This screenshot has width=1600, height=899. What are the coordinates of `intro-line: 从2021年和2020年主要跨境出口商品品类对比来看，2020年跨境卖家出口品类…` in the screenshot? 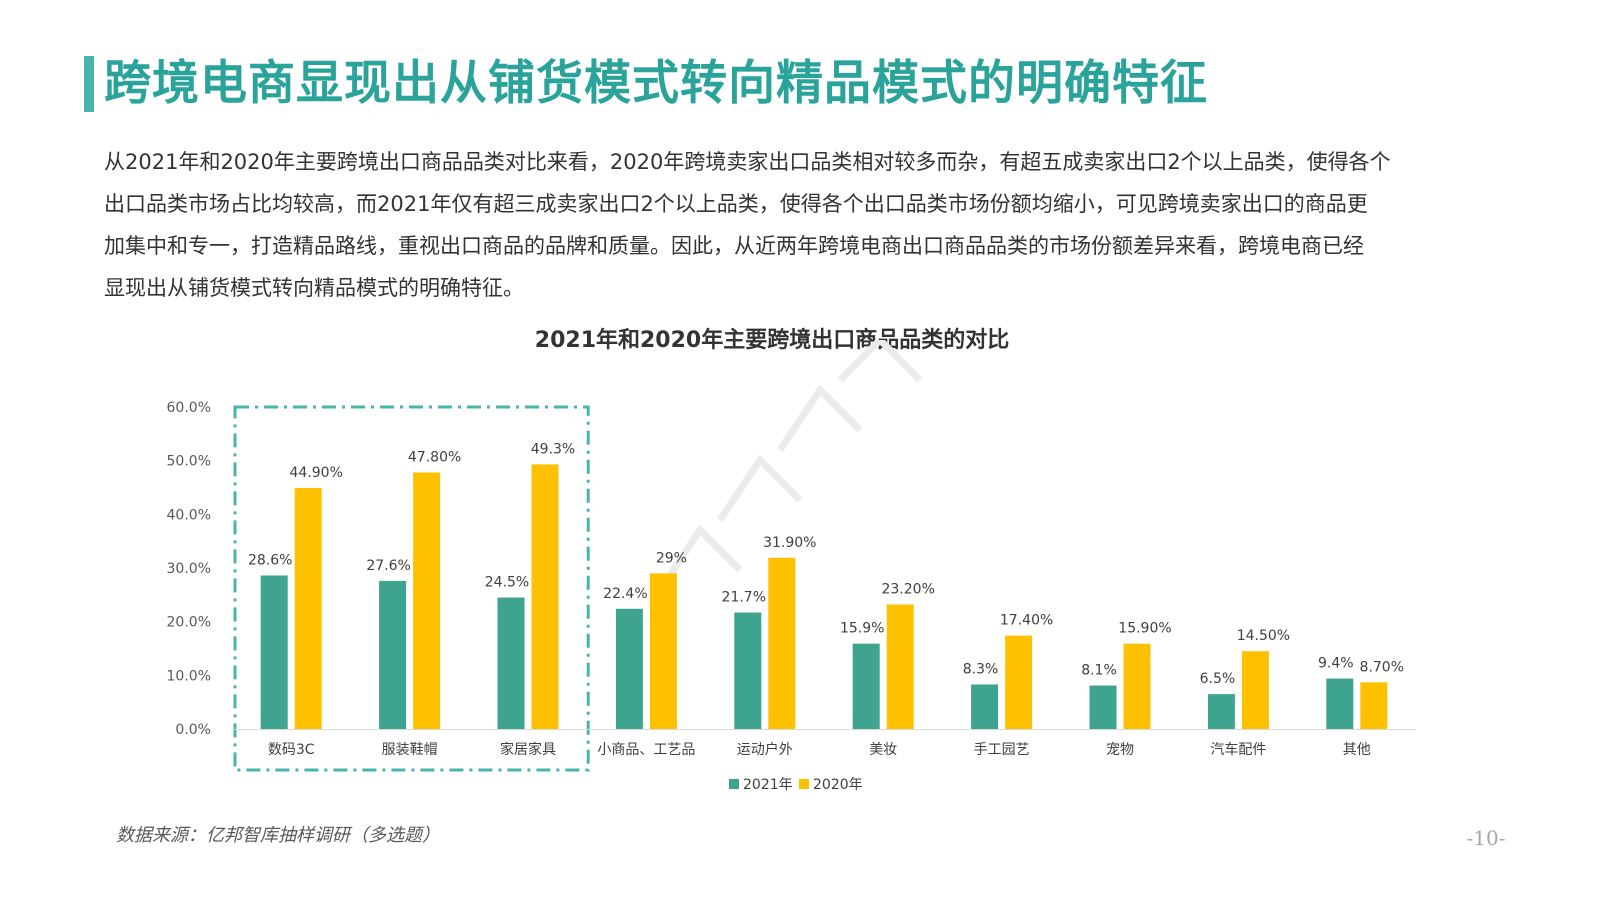 It's located at (747, 162).